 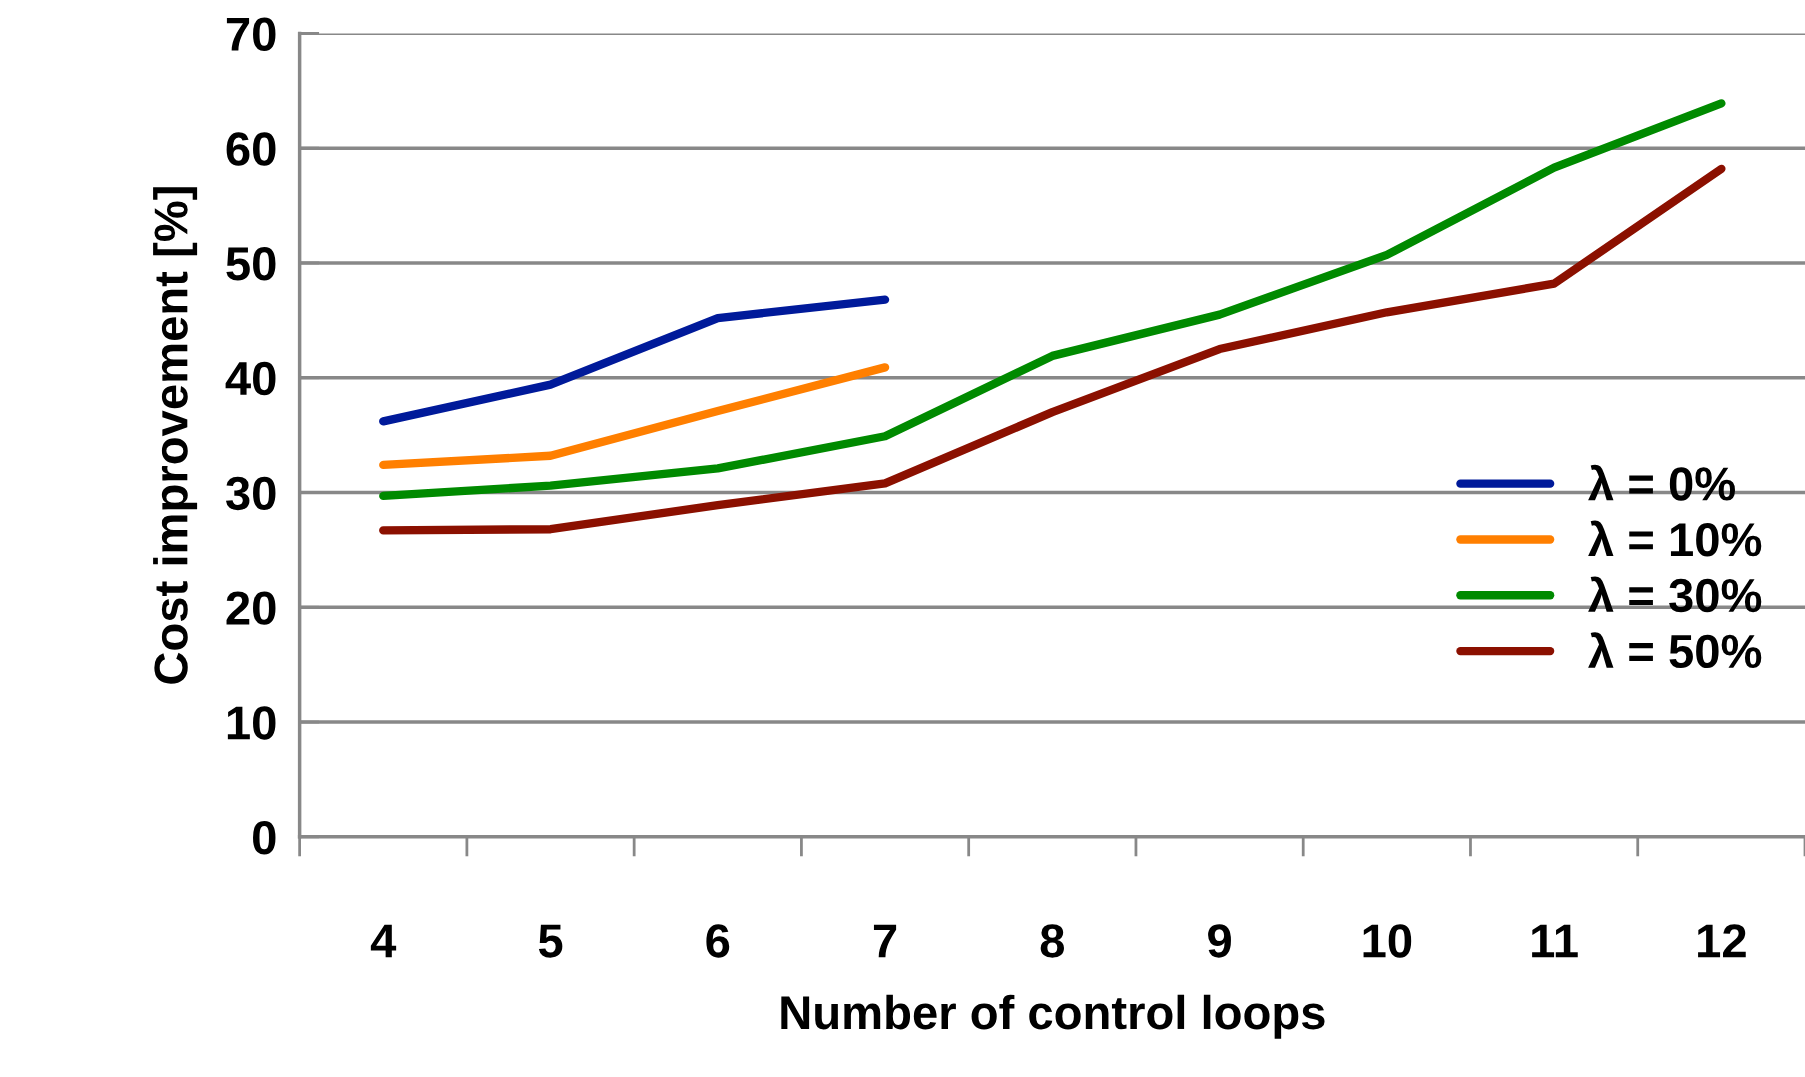 I want to click on legend-label: λ = 10%, so click(x=1675, y=538).